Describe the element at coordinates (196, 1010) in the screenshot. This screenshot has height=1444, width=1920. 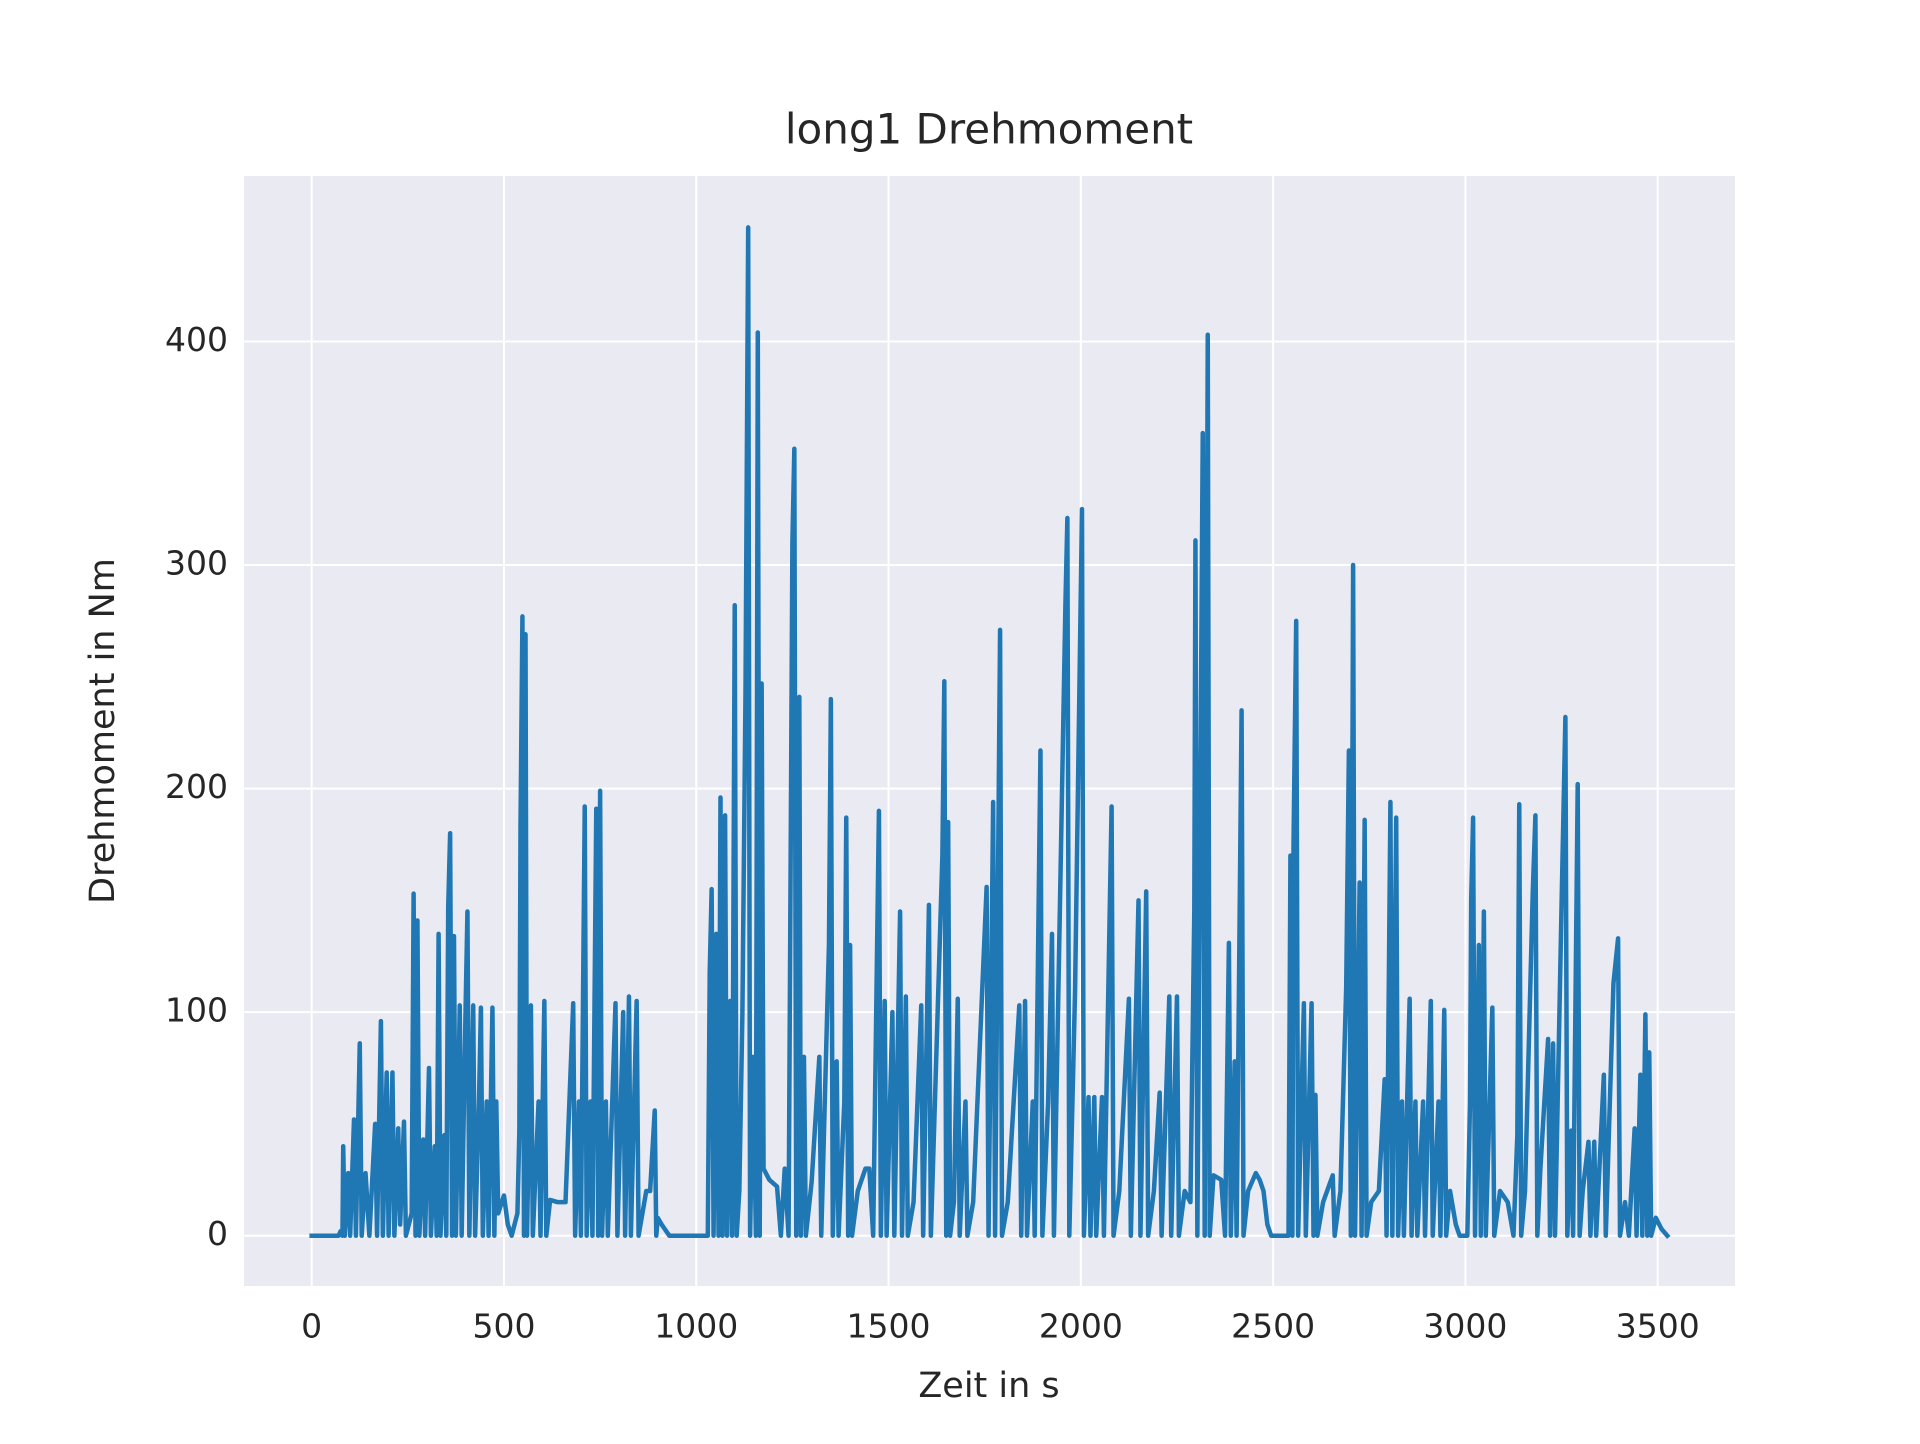
I see `y-tick-label: 100` at that location.